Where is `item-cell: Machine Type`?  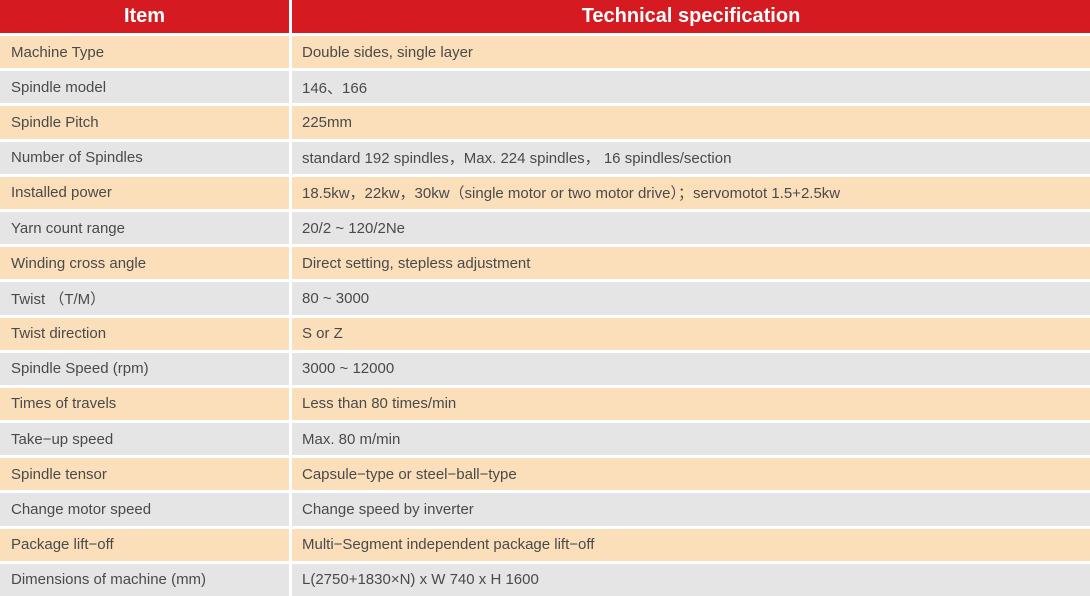
item-cell: Machine Type is located at coordinates (144, 52).